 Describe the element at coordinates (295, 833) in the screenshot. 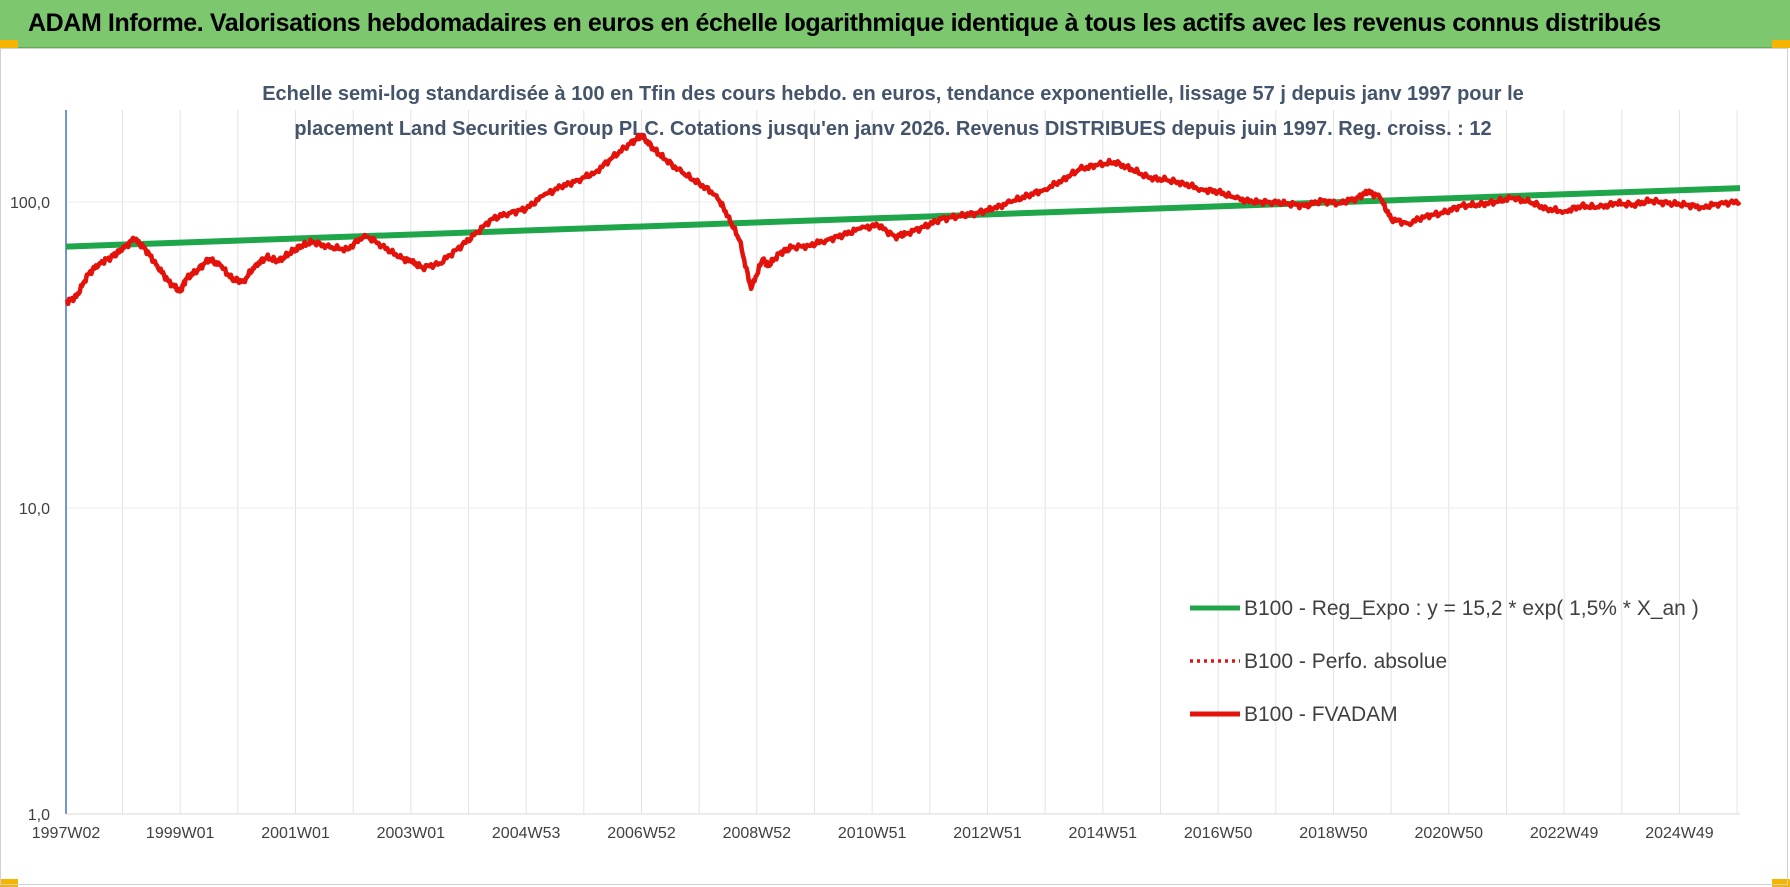

I see `x-tick-label: 2001W01` at that location.